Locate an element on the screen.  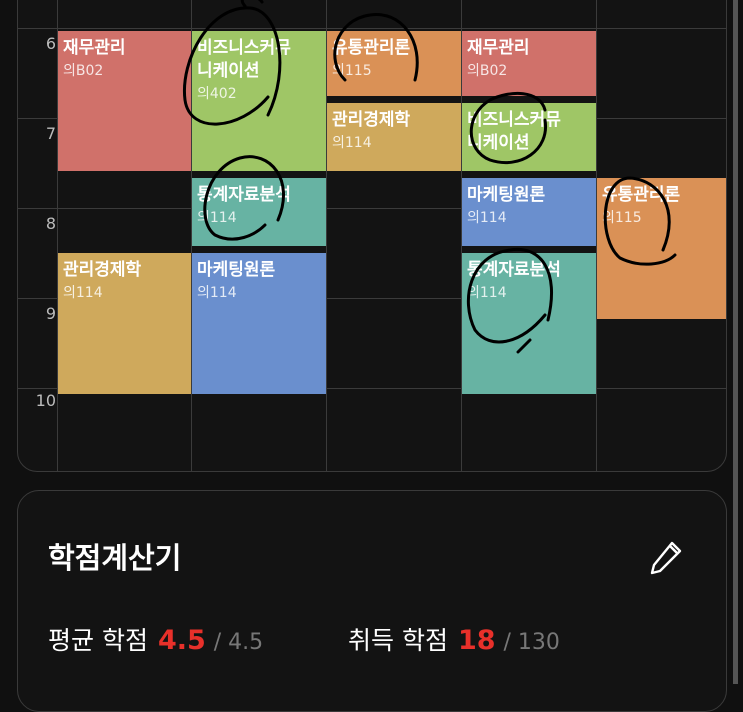
course-block: 비즈니스커뮤 니케이션 is located at coordinates (529, 137).